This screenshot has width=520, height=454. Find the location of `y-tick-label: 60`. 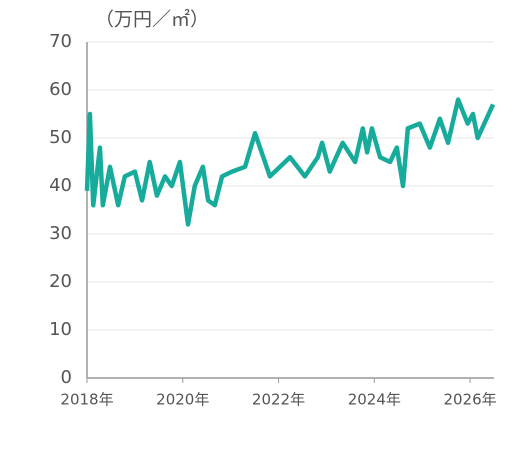

y-tick-label: 60 is located at coordinates (60, 89).